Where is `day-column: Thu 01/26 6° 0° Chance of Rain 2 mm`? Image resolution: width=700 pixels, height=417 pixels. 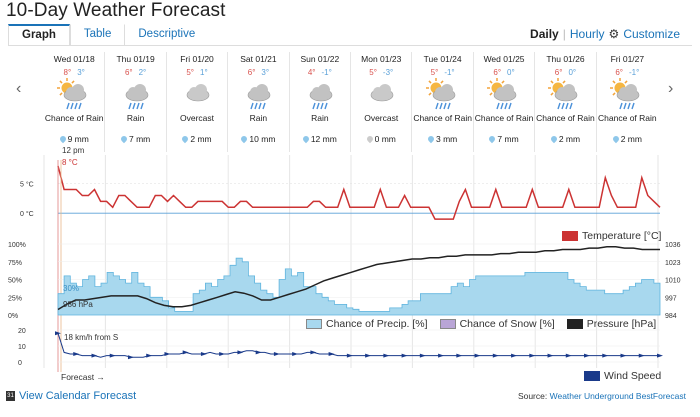 day-column: Thu 01/26 6° 0° Chance of Rain 2 mm is located at coordinates (566, 102).